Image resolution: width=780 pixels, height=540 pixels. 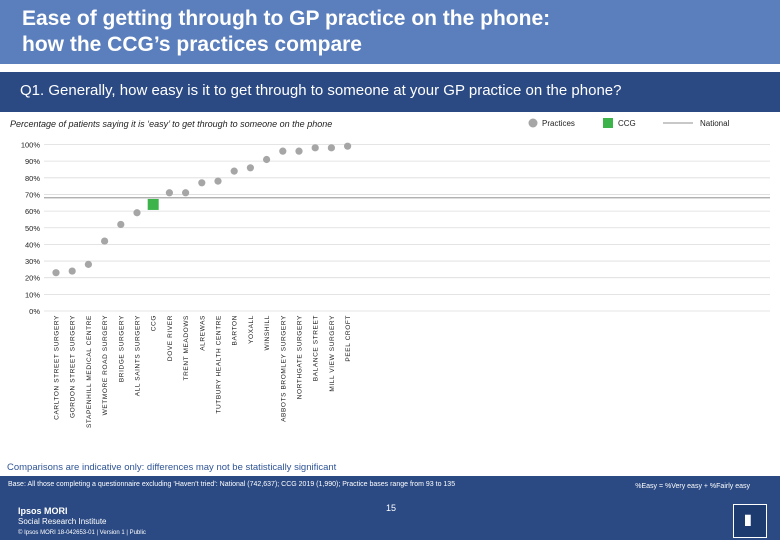 I want to click on x-tick-label: TRENT MEADOWS, so click(x=186, y=348).